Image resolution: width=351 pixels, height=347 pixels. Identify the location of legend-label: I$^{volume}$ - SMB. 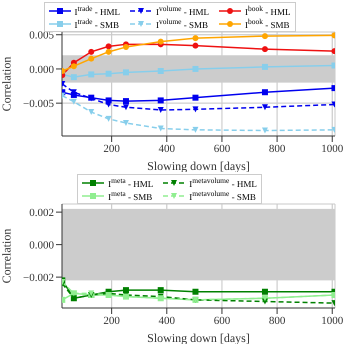
(182, 23).